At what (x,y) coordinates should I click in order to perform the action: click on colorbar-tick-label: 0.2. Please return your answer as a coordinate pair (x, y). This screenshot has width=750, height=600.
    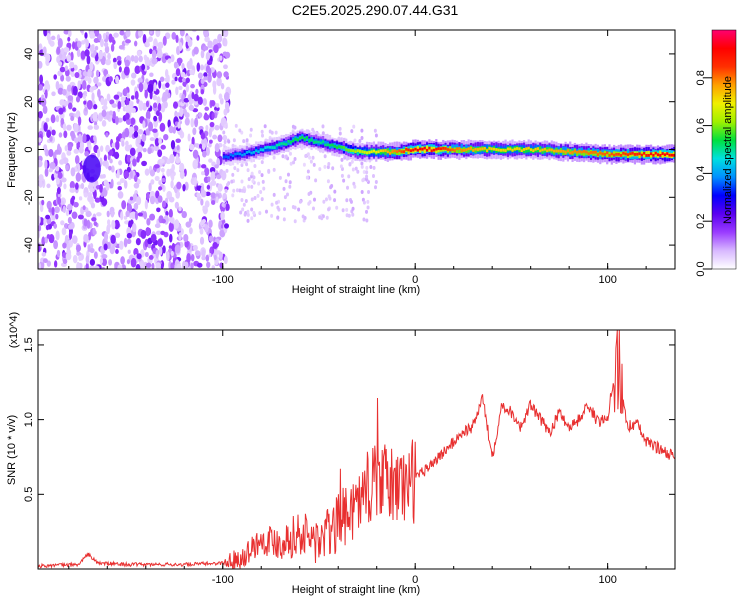
    Looking at the image, I should click on (701, 221).